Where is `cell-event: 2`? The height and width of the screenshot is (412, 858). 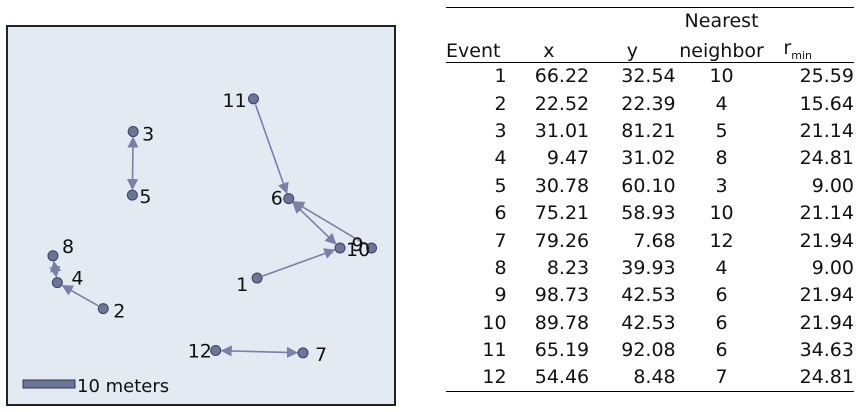 cell-event: 2 is located at coordinates (500, 103).